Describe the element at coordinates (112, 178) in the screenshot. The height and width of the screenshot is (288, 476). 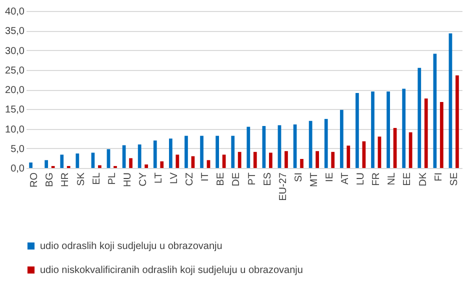
I see `x-tick-label: PL` at that location.